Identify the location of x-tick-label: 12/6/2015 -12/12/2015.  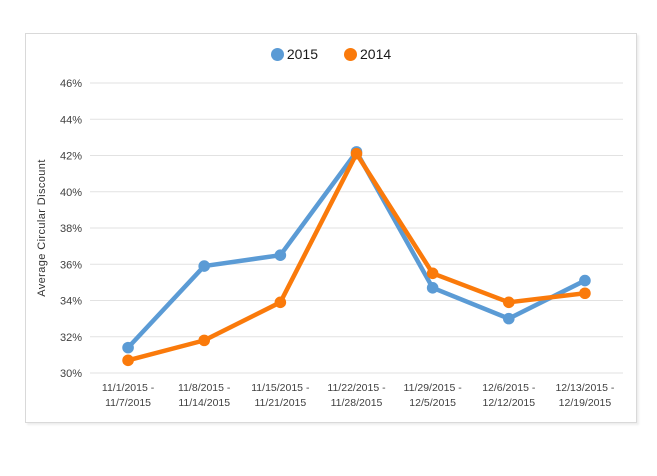
(509, 395).